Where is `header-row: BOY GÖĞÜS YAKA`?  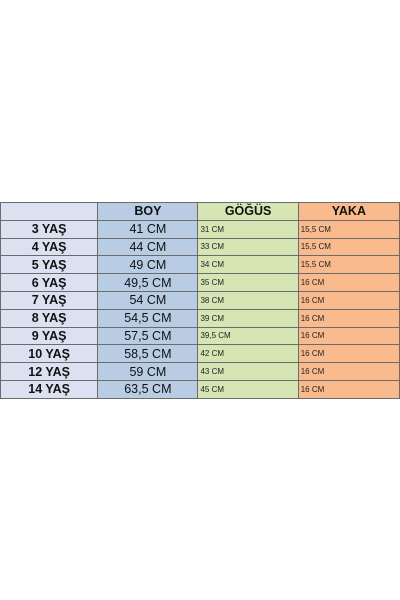 header-row: BOY GÖĞÜS YAKA is located at coordinates (200, 211).